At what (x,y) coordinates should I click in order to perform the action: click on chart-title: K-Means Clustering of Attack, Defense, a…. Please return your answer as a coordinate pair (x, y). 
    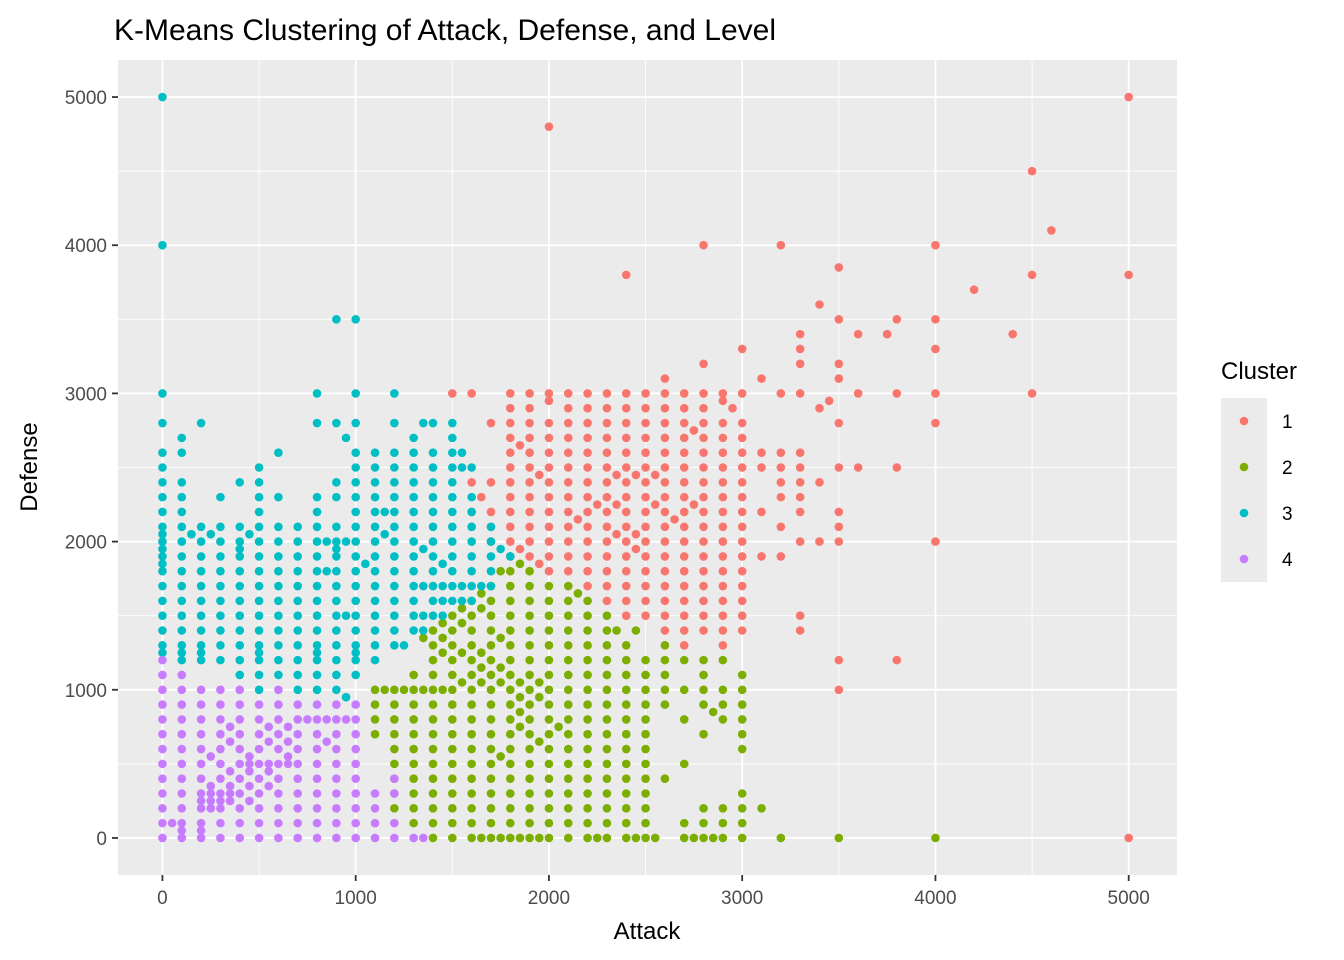
    Looking at the image, I should click on (445, 30).